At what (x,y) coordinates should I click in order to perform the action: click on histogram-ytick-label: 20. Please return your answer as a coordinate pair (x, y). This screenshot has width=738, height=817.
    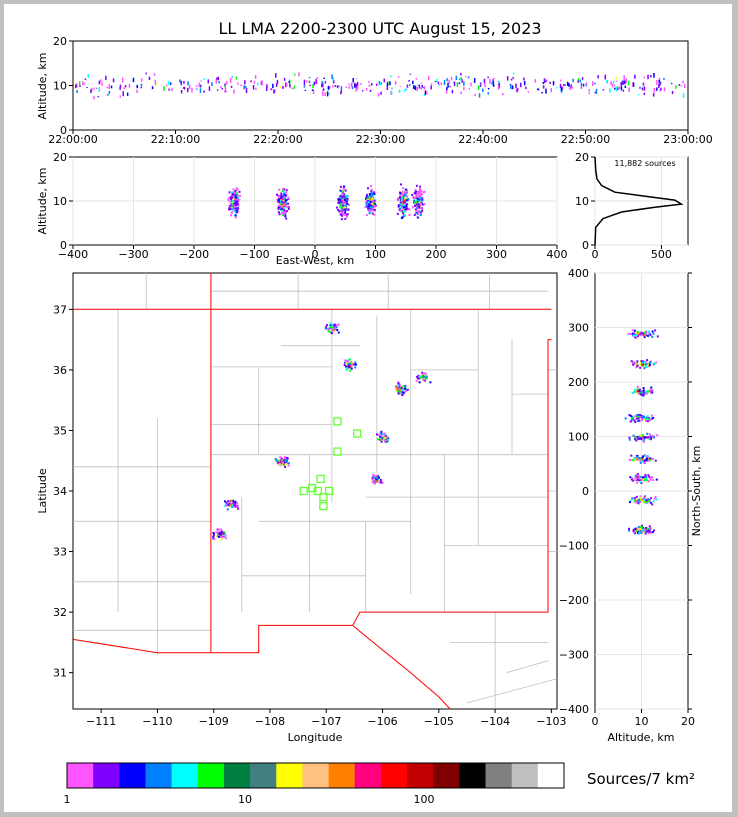
    Looking at the image, I should click on (582, 157).